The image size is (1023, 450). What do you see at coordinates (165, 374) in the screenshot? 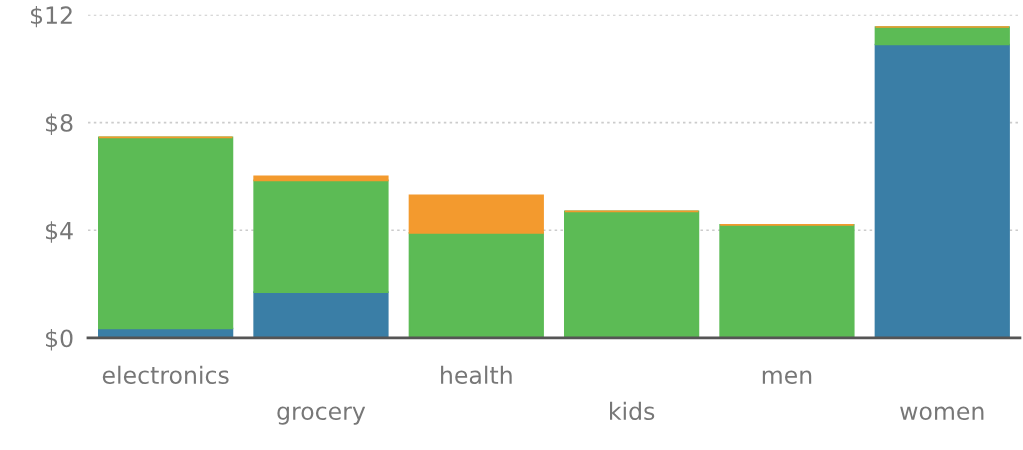
I see `x-tick-label: electronics` at bounding box center [165, 374].